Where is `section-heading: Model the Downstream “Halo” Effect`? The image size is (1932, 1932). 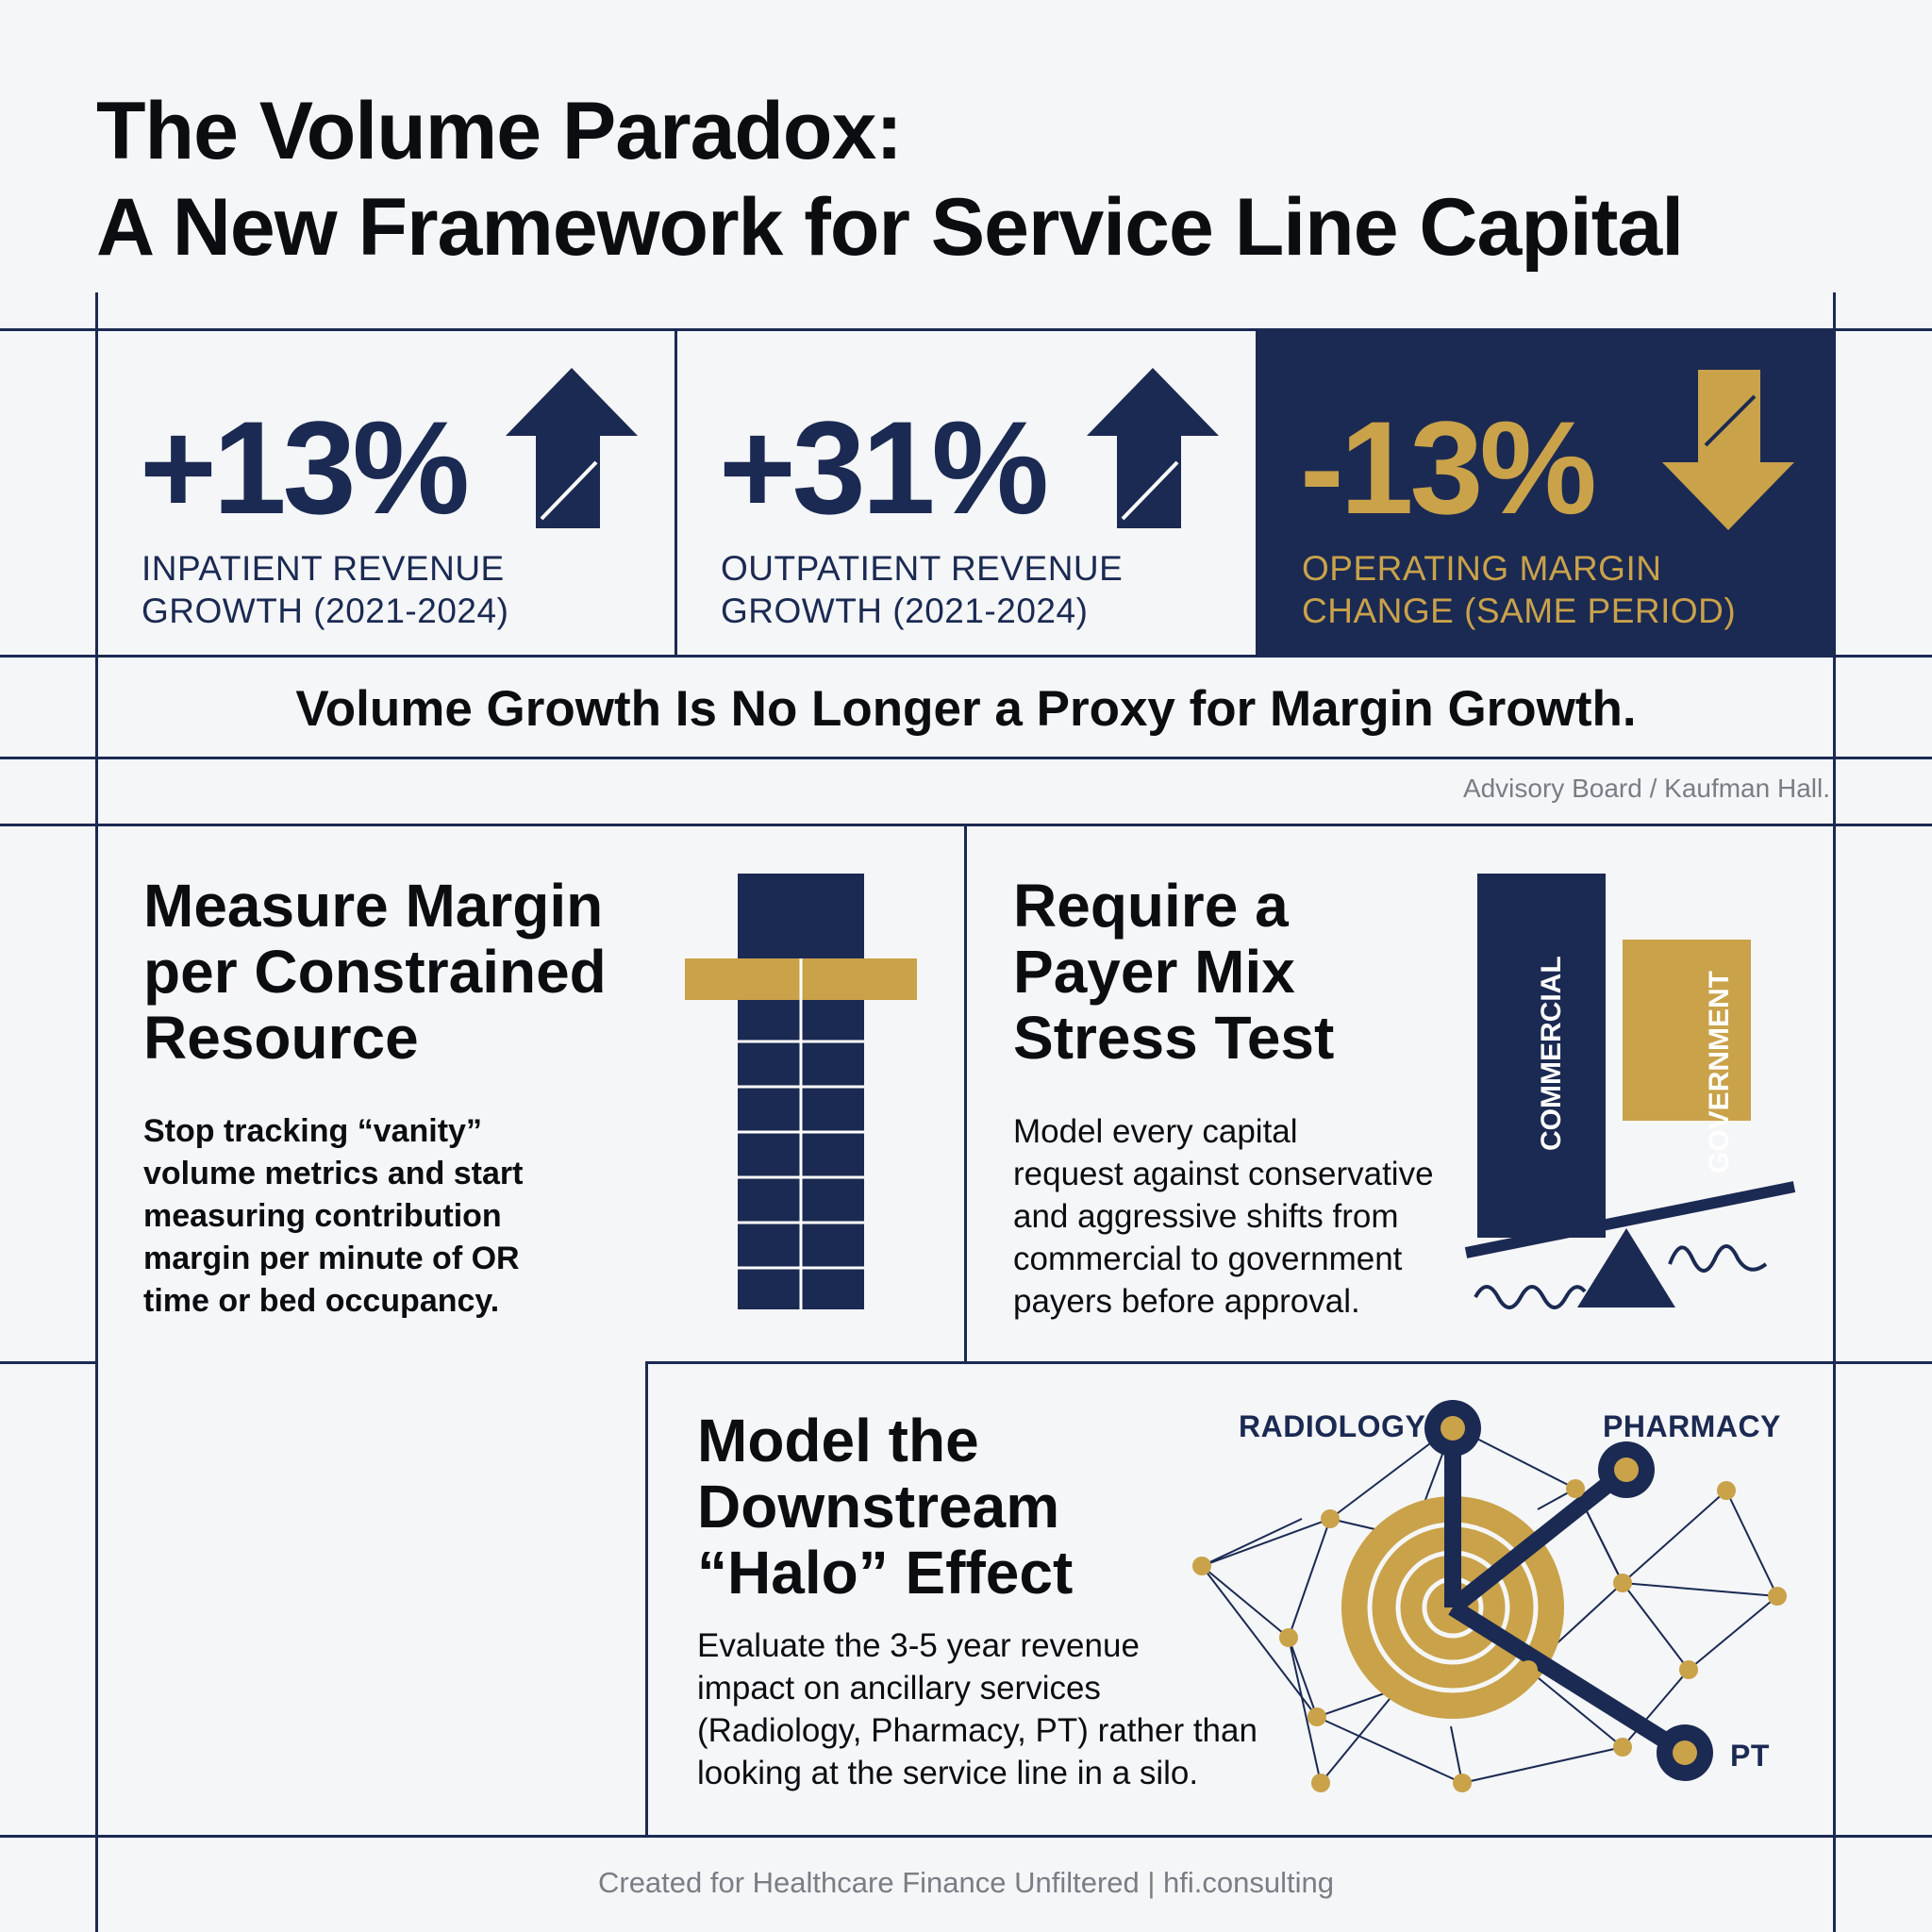
section-heading: Model the Downstream “Halo” Effect is located at coordinates (886, 1507).